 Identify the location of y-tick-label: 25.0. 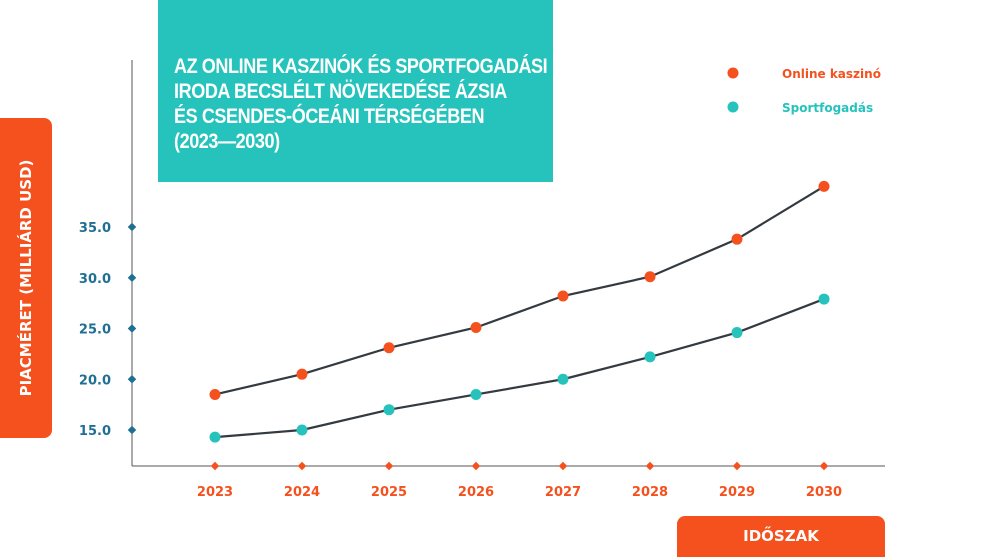
(95, 330).